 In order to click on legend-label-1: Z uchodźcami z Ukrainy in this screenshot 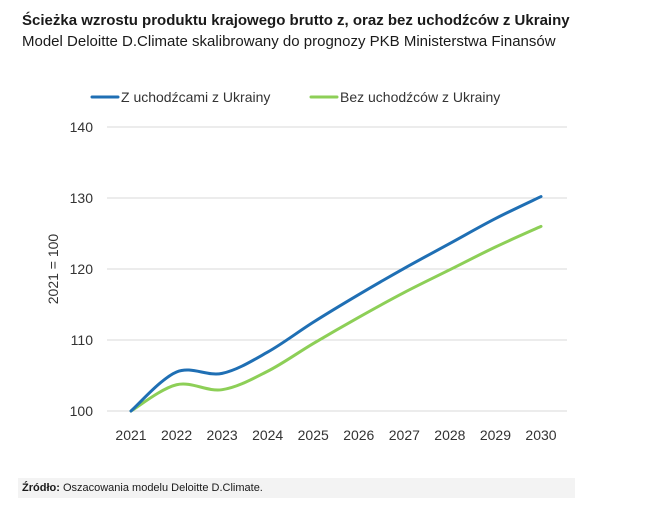, I will do `click(195, 97)`.